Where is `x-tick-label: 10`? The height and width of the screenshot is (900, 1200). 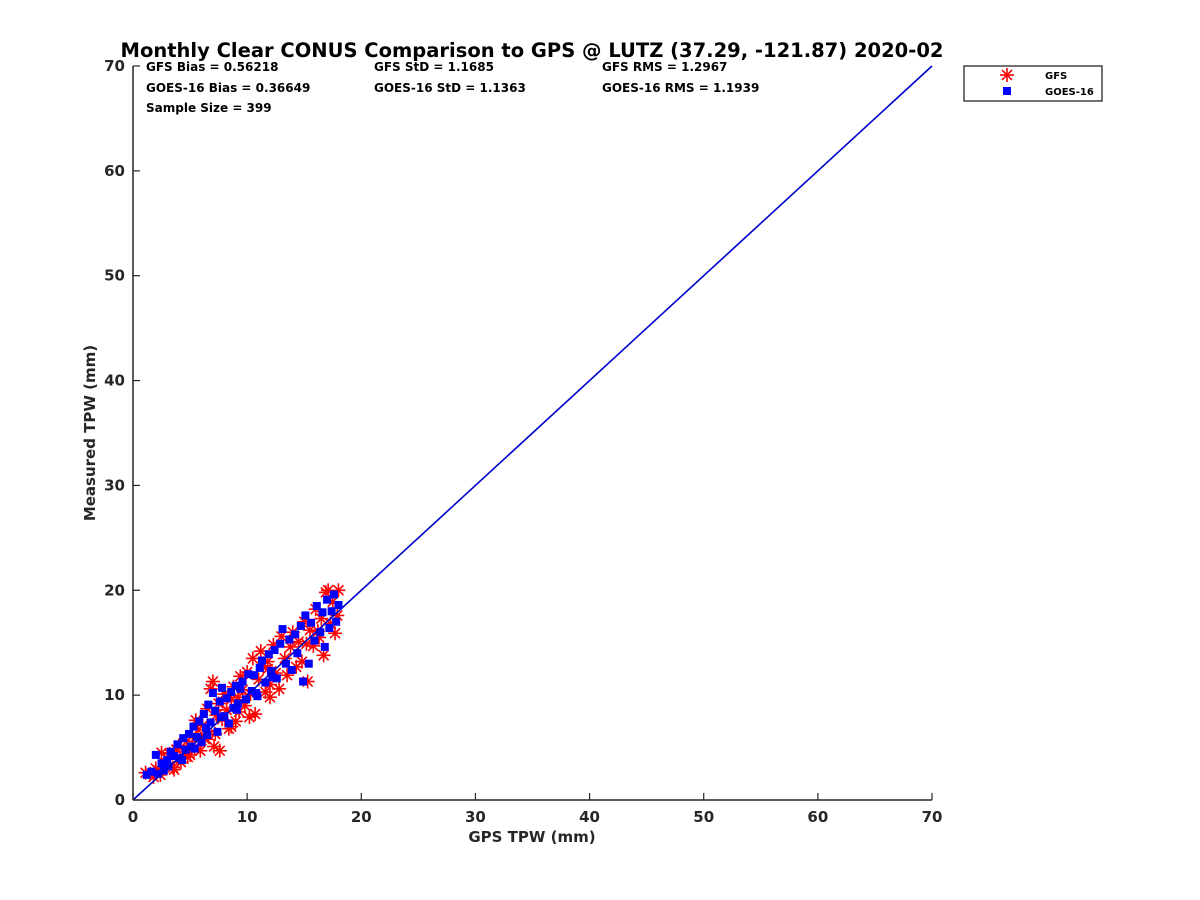
x-tick-label: 10 is located at coordinates (247, 817).